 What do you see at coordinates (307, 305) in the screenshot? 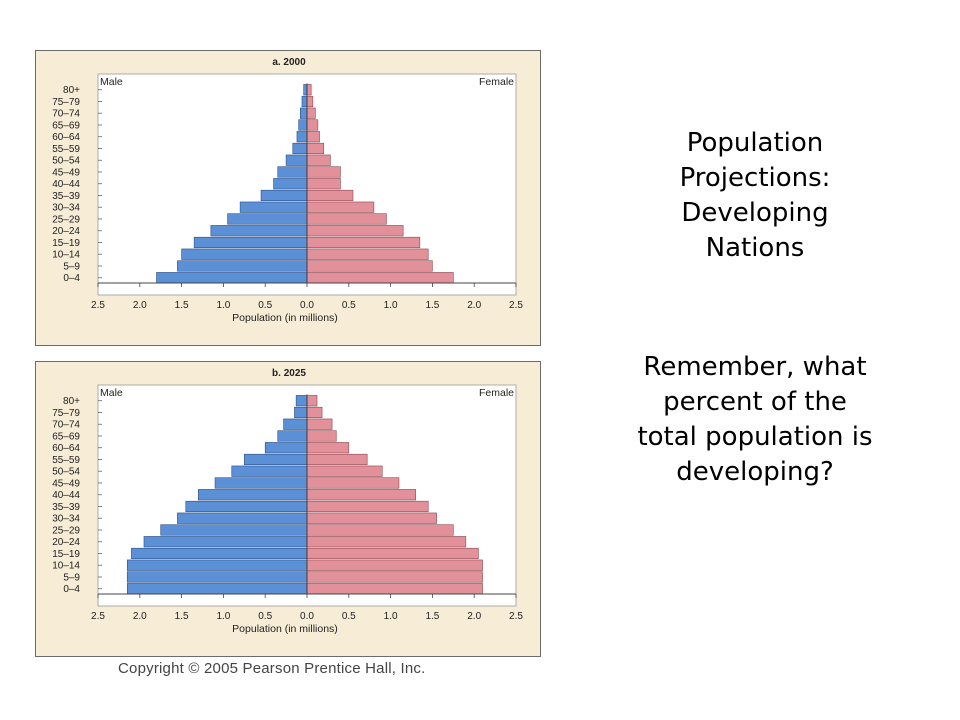
I see `x-tick-label: 0.0` at bounding box center [307, 305].